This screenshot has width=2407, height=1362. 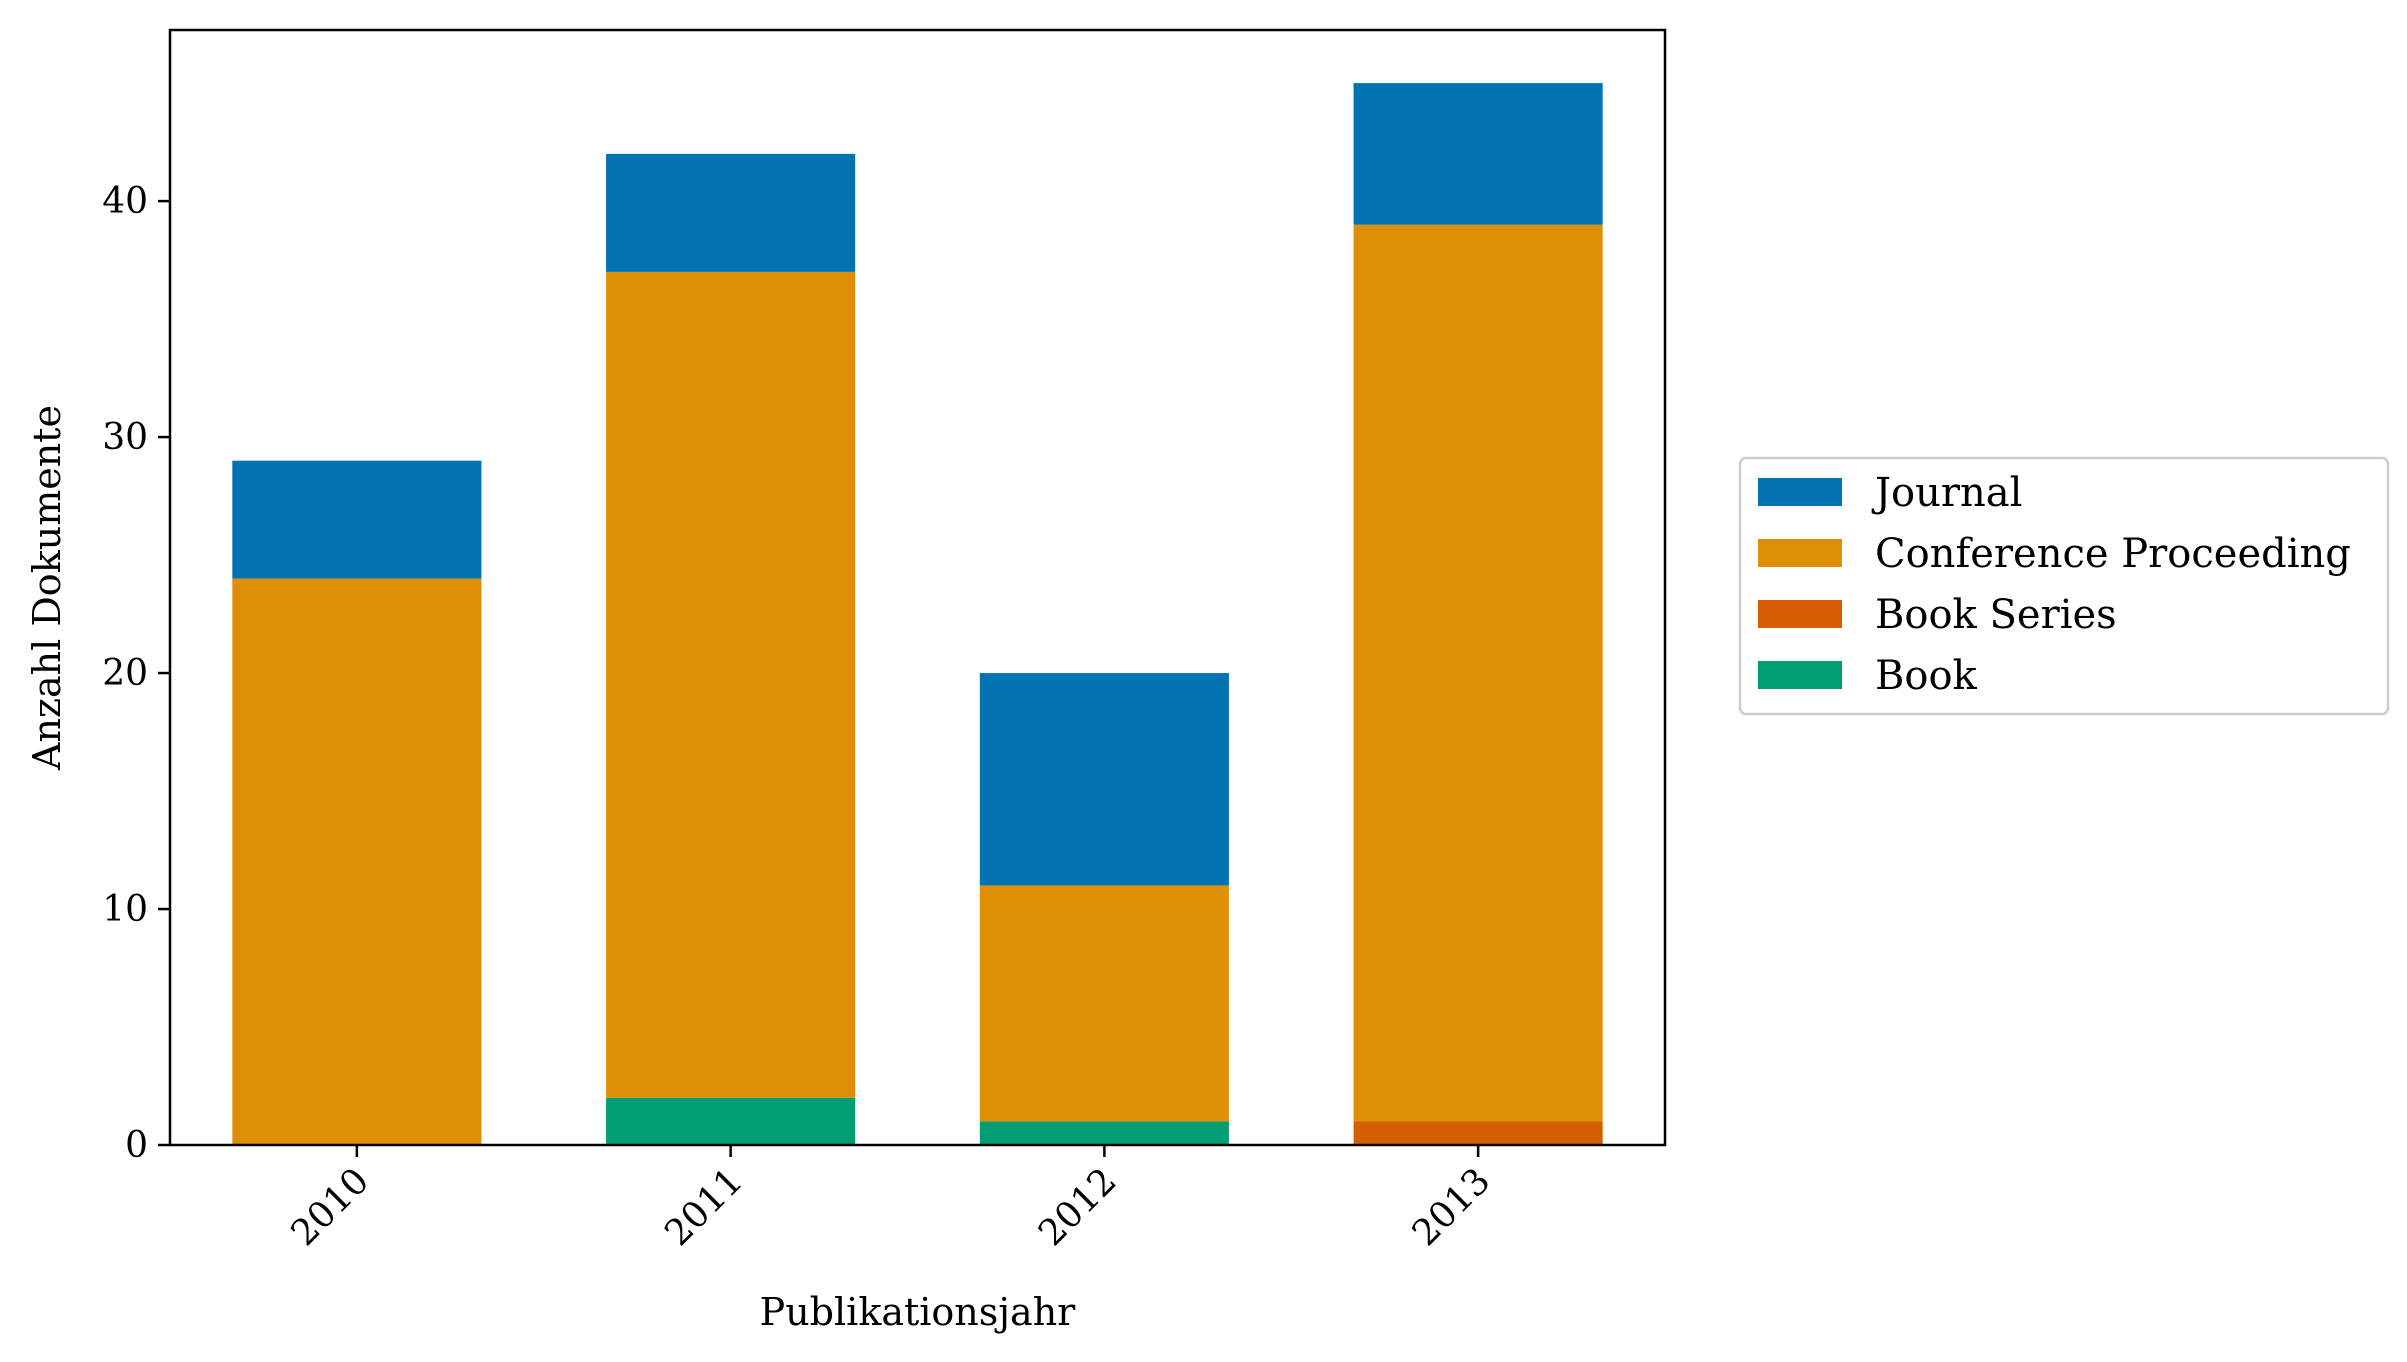 I want to click on legend-label-book-series: Book Series, so click(x=1996, y=615).